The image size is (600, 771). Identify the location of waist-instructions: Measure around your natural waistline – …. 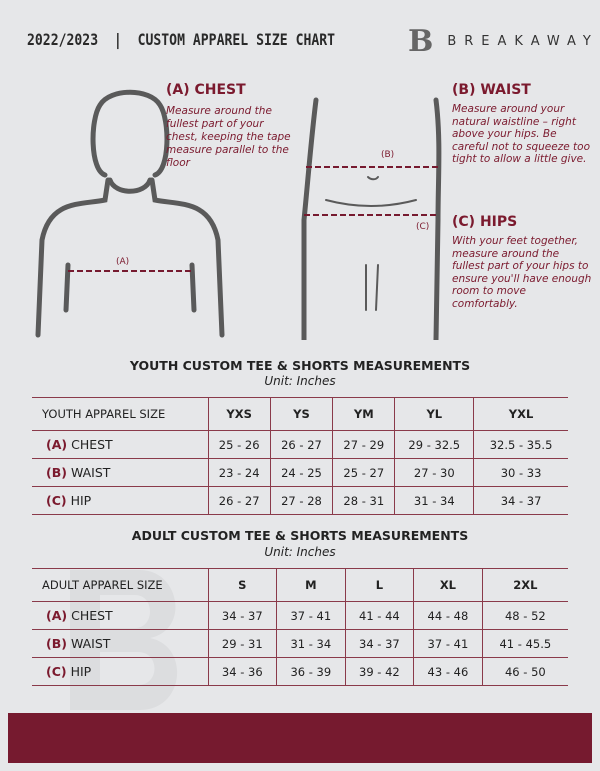
(521, 134).